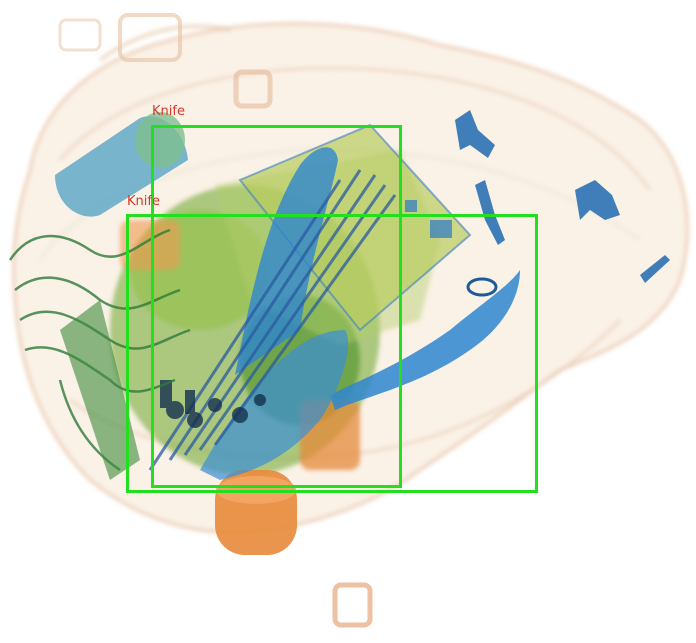 The image size is (696, 643). Describe the element at coordinates (143, 201) in the screenshot. I see `detection-label-knife-2: Knife` at that location.